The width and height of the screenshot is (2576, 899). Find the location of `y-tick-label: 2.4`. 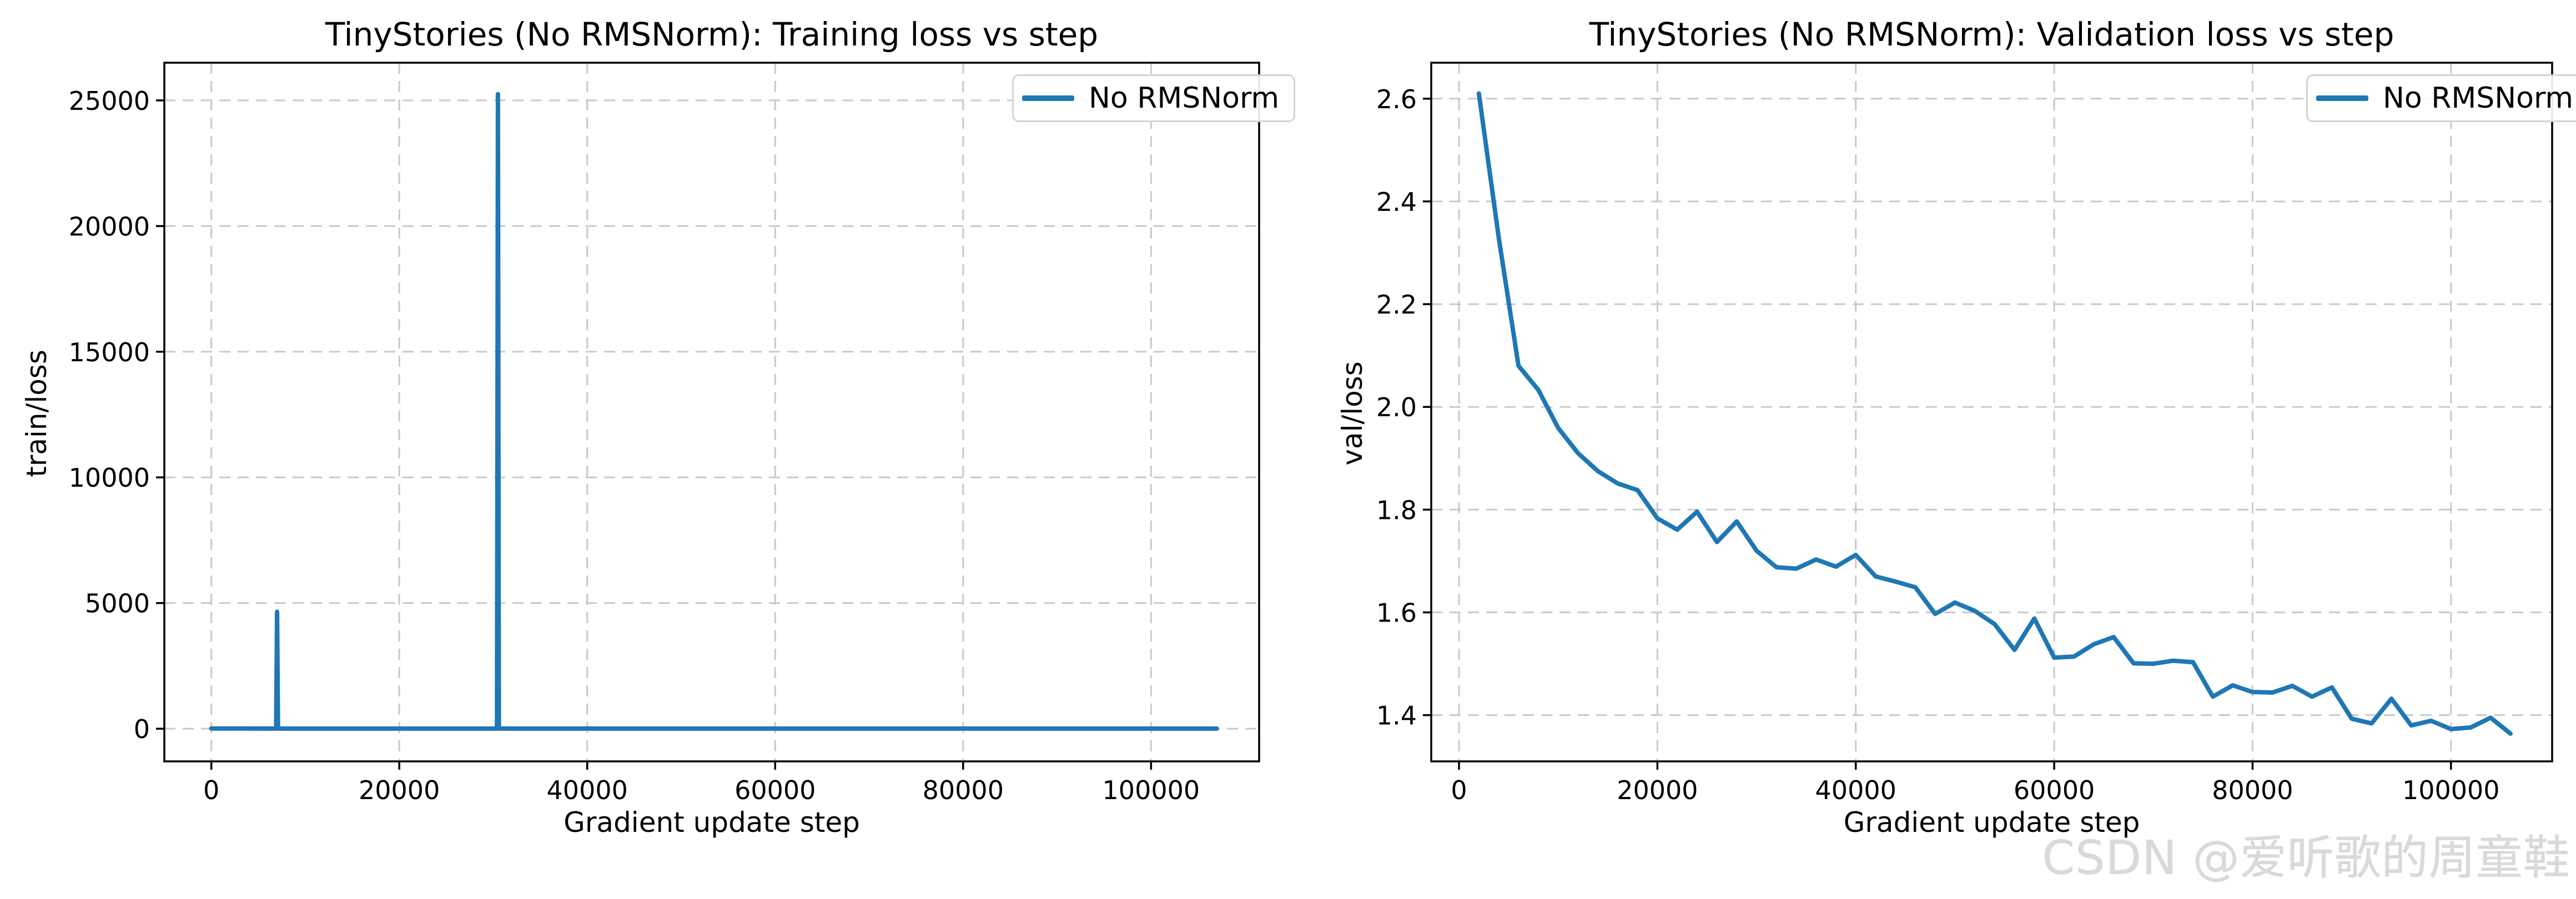

y-tick-label: 2.4 is located at coordinates (1397, 202).